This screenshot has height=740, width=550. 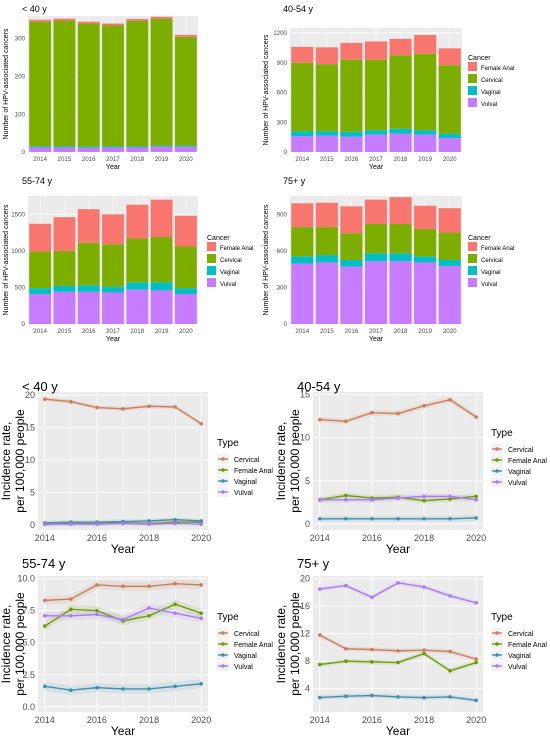 What do you see at coordinates (376, 331) in the screenshot?
I see `x-tick-label: 2017` at bounding box center [376, 331].